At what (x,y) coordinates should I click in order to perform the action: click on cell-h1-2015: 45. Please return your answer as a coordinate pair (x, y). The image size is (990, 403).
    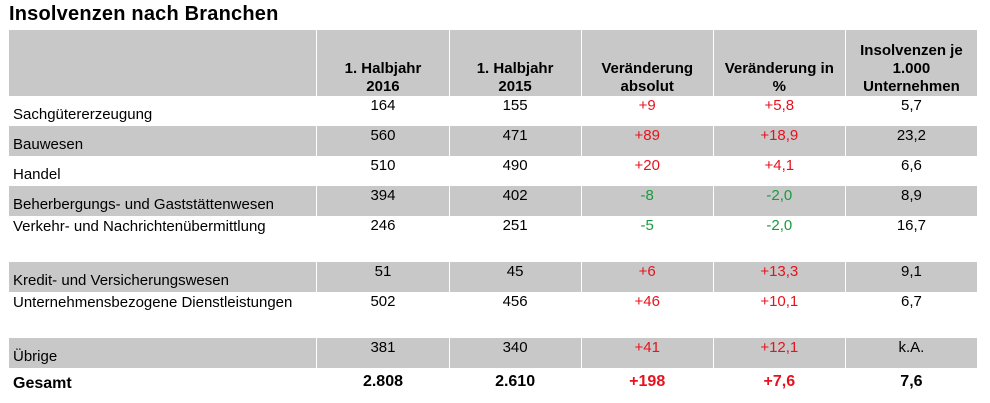
    Looking at the image, I should click on (515, 277).